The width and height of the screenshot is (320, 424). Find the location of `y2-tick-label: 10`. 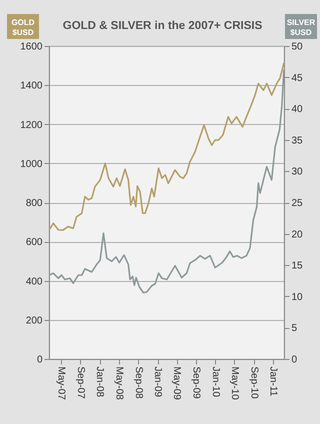

y2-tick-label: 10 is located at coordinates (298, 297).